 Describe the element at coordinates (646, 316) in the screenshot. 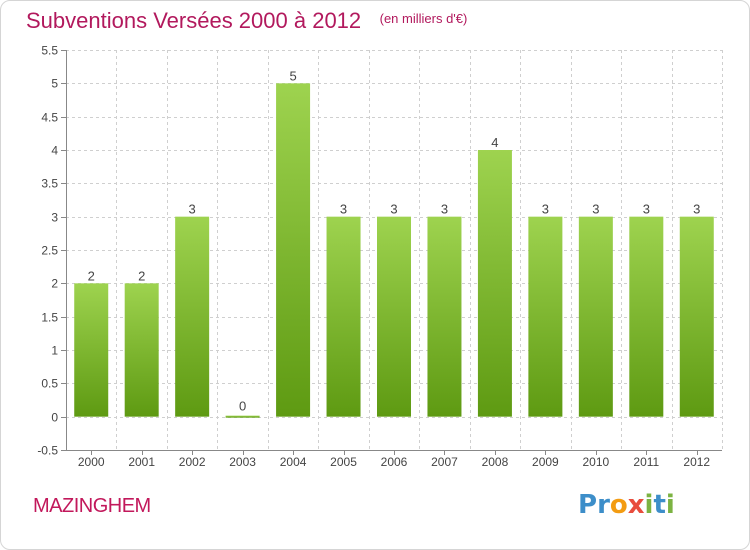

I see `bar-2011` at that location.